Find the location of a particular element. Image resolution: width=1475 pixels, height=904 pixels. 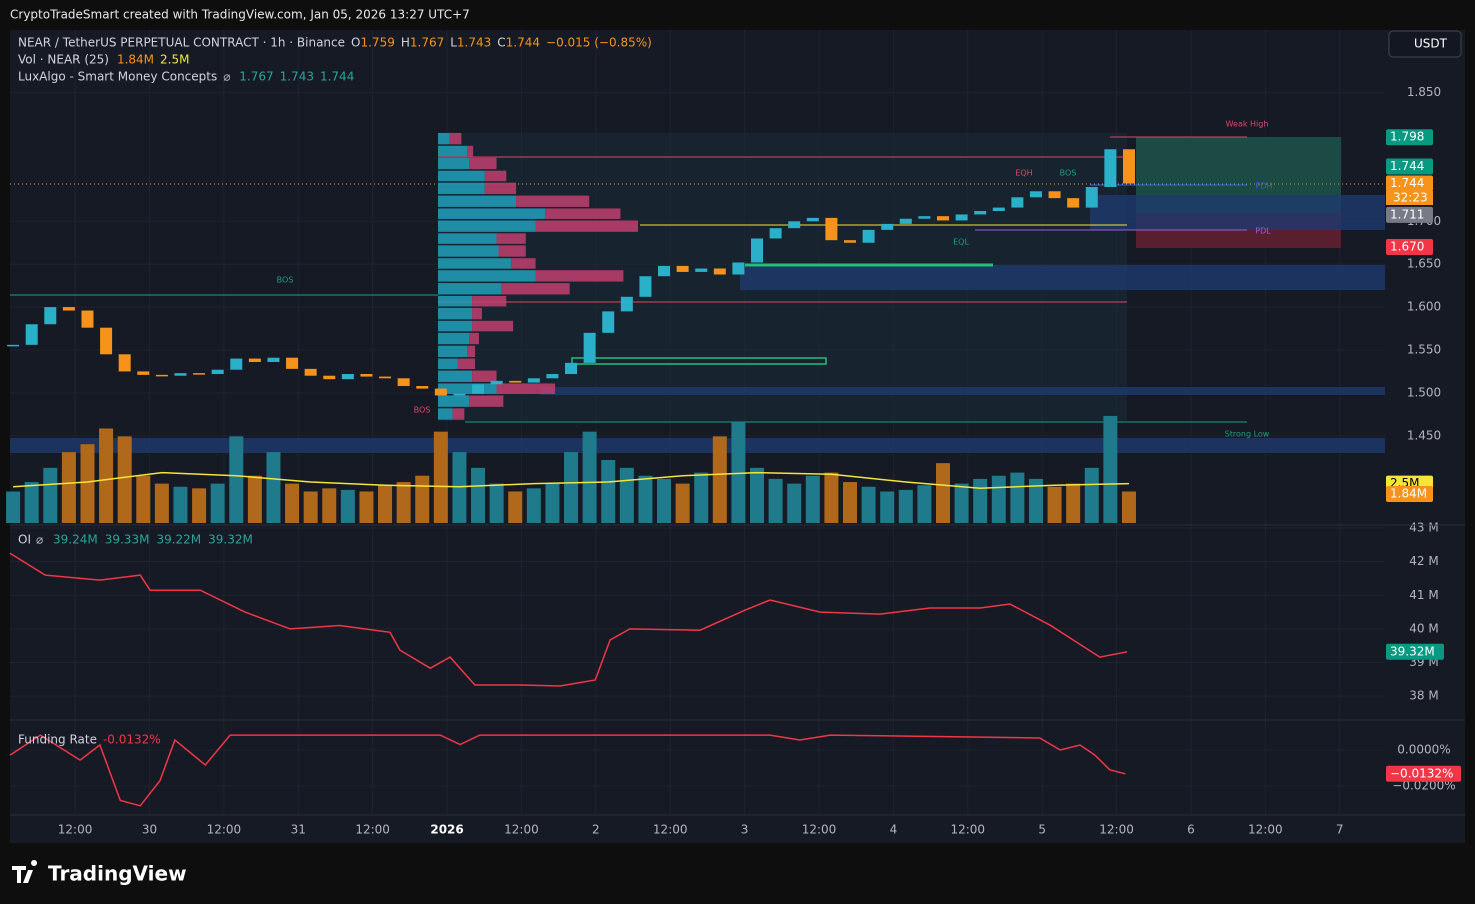

vol-name: Vol · NEAR (25) is located at coordinates (63, 60).